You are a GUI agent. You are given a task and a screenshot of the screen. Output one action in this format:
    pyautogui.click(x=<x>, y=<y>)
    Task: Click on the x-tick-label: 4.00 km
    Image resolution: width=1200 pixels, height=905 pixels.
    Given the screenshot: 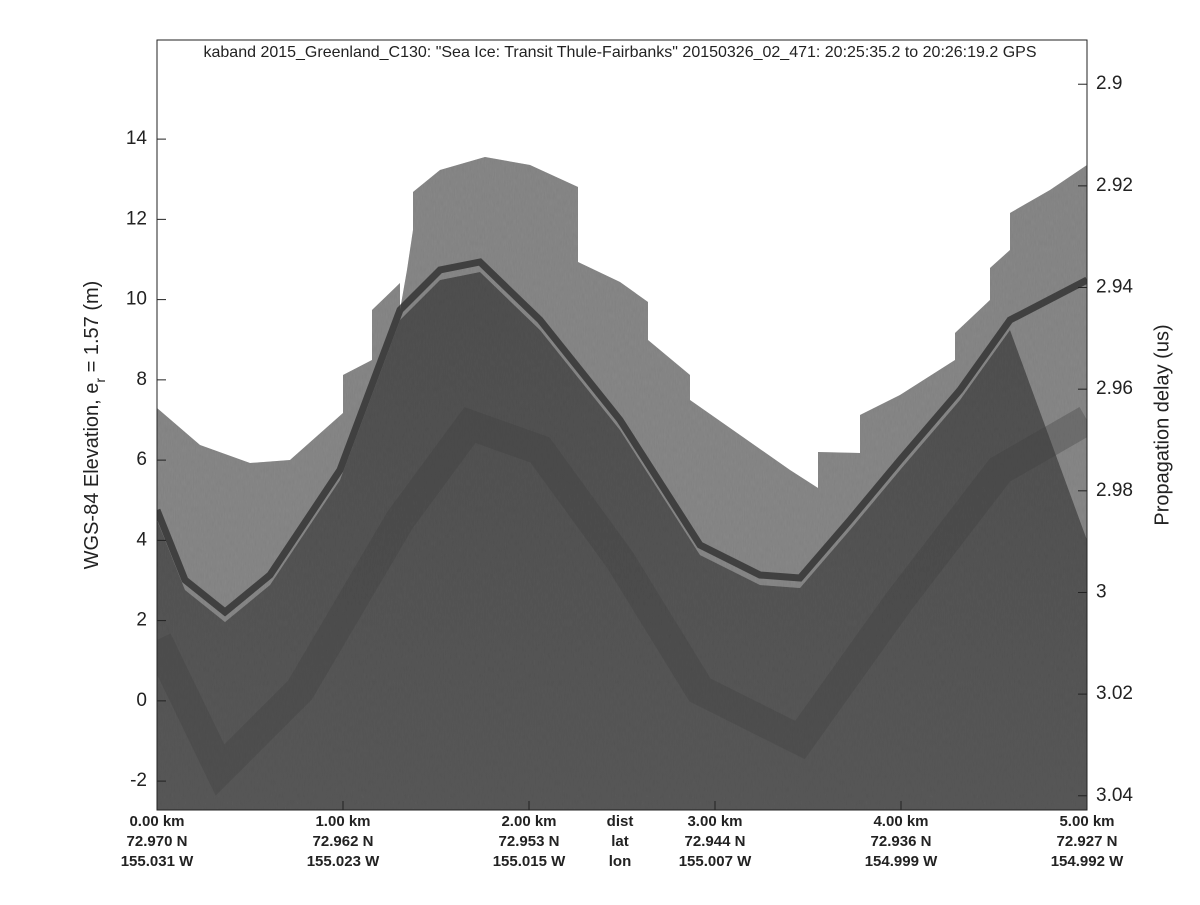 What is the action you would take?
    pyautogui.click(x=900, y=821)
    